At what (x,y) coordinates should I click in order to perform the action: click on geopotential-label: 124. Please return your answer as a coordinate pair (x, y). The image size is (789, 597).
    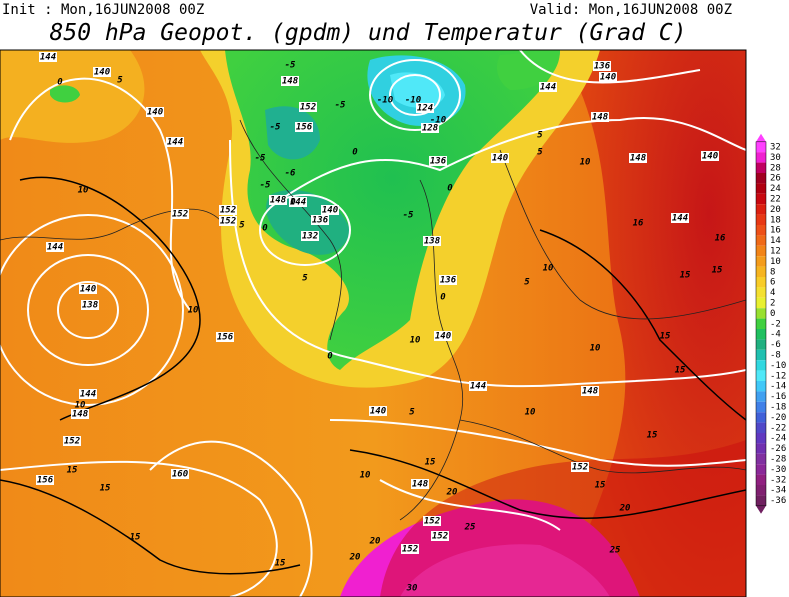
    Looking at the image, I should click on (425, 109).